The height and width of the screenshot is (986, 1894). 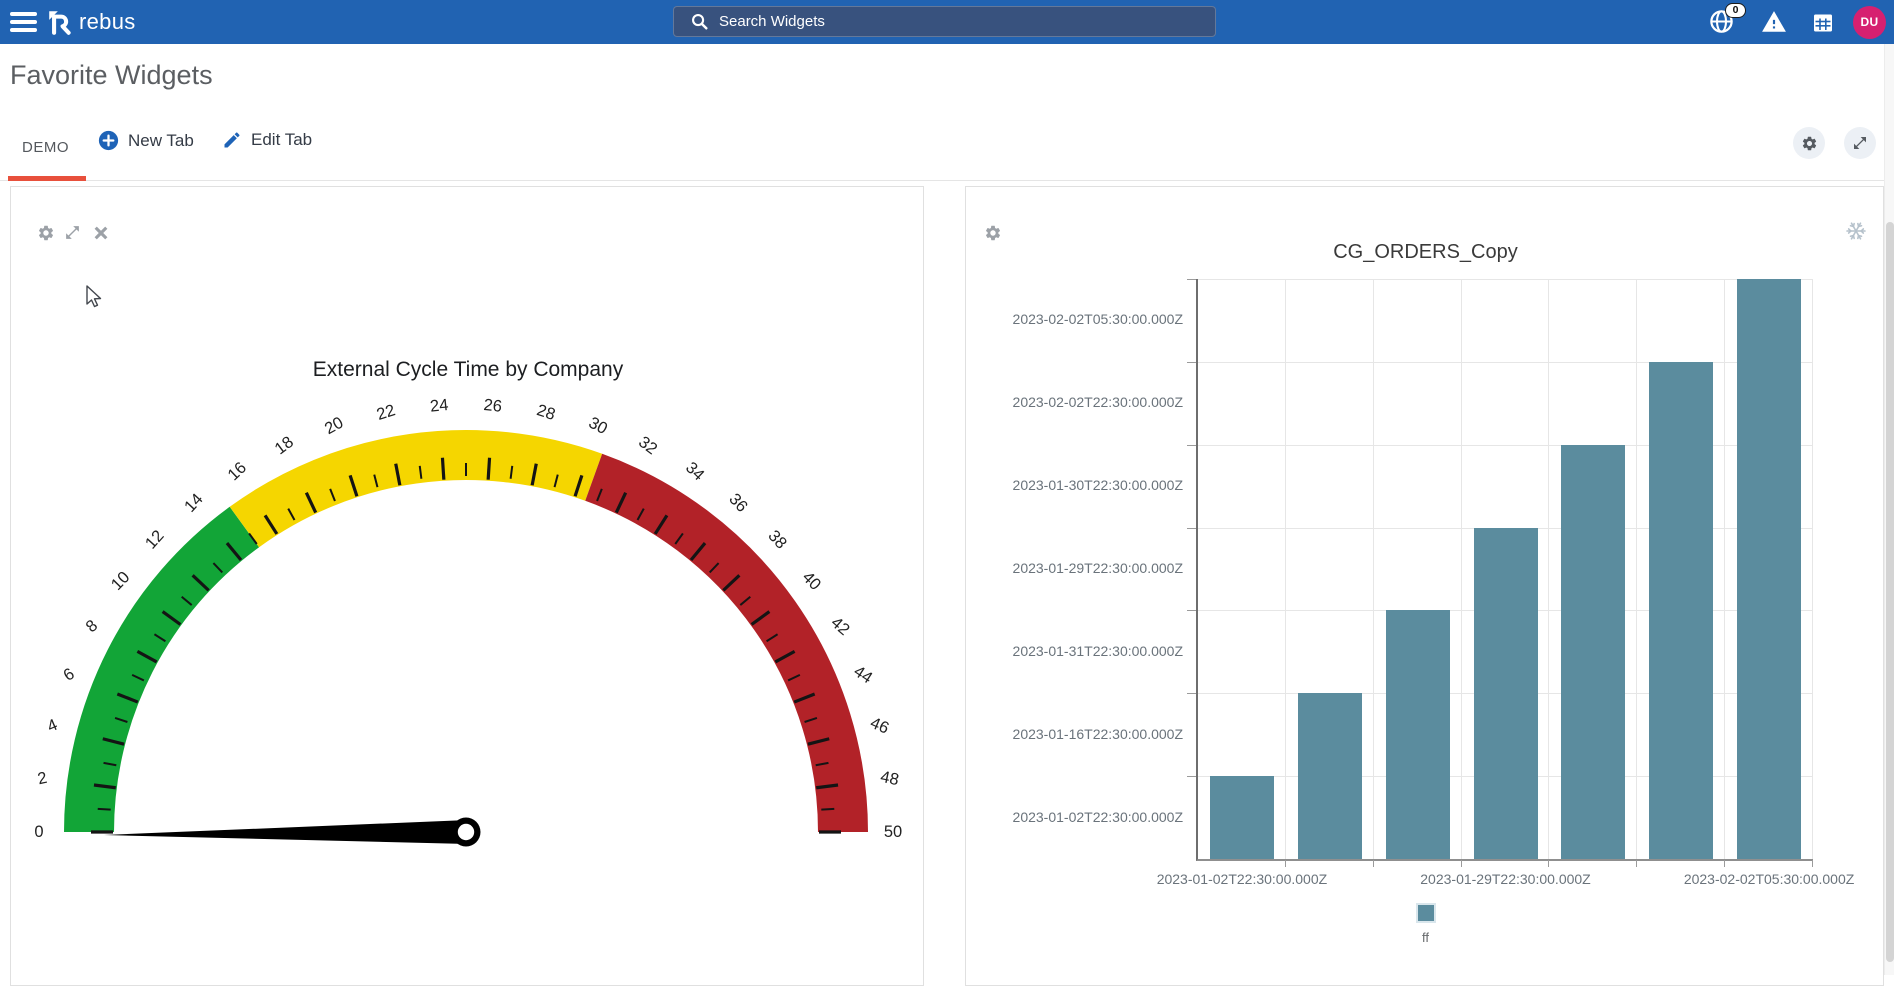 I want to click on widget-search-bar, so click(x=944, y=21).